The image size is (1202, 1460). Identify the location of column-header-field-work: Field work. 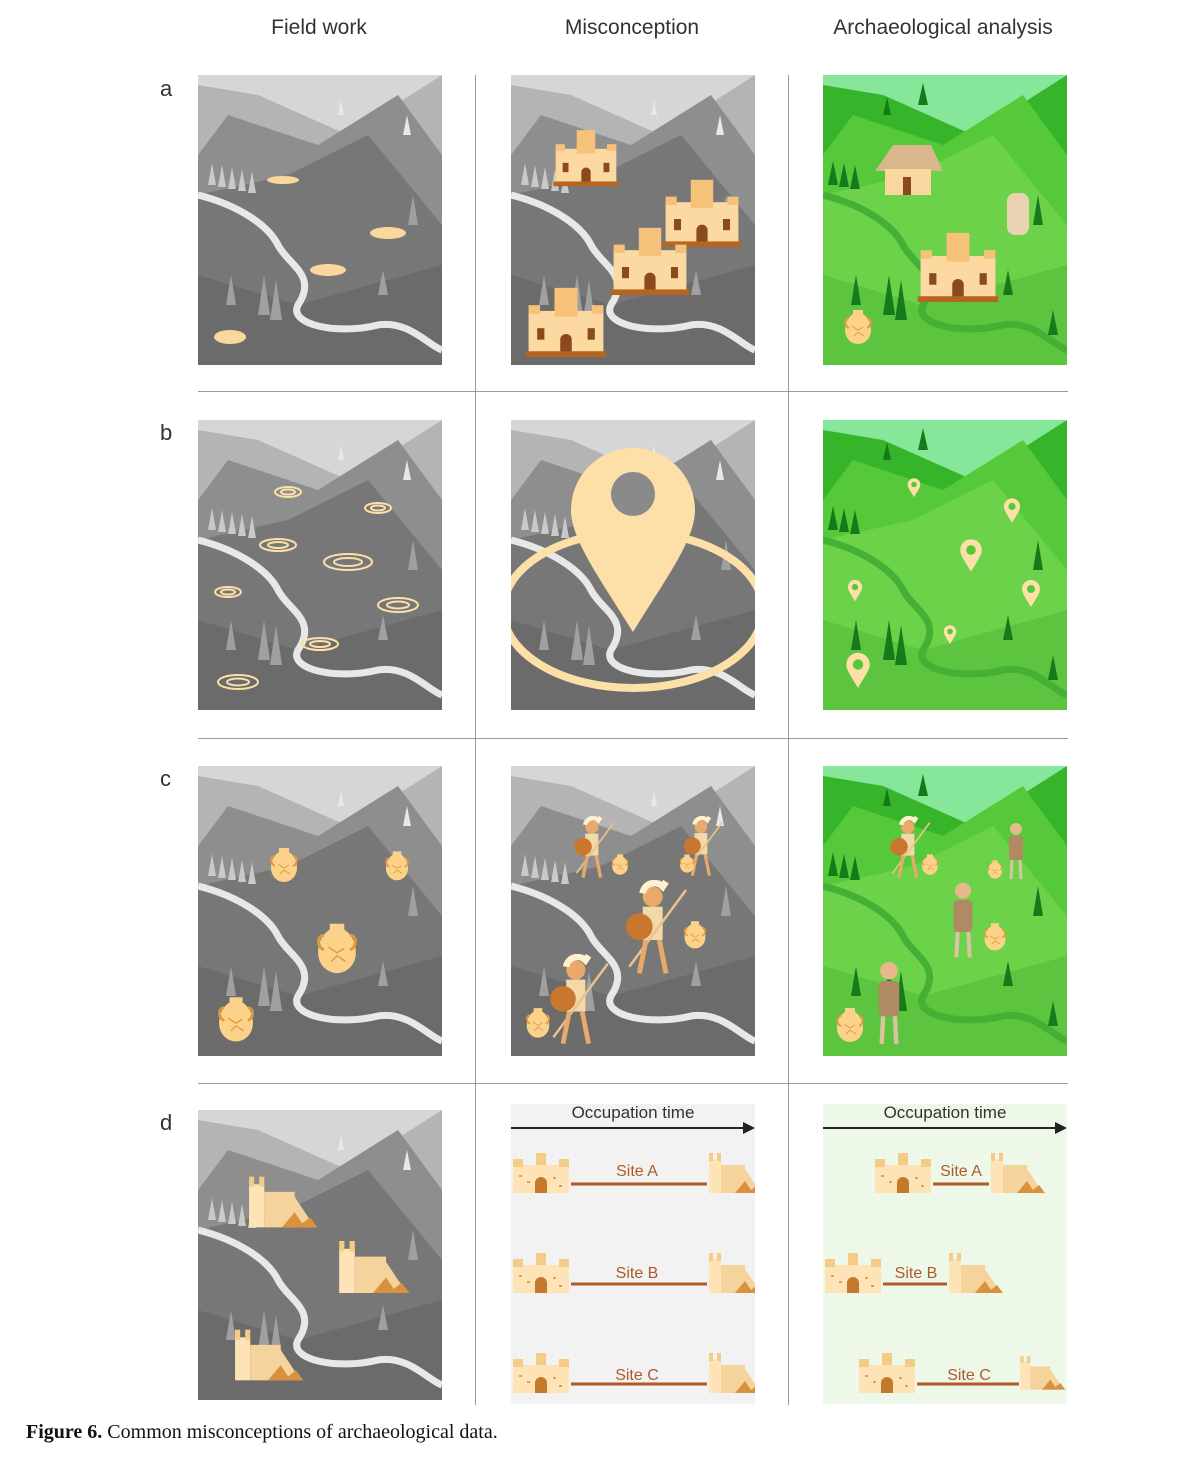
(319, 27).